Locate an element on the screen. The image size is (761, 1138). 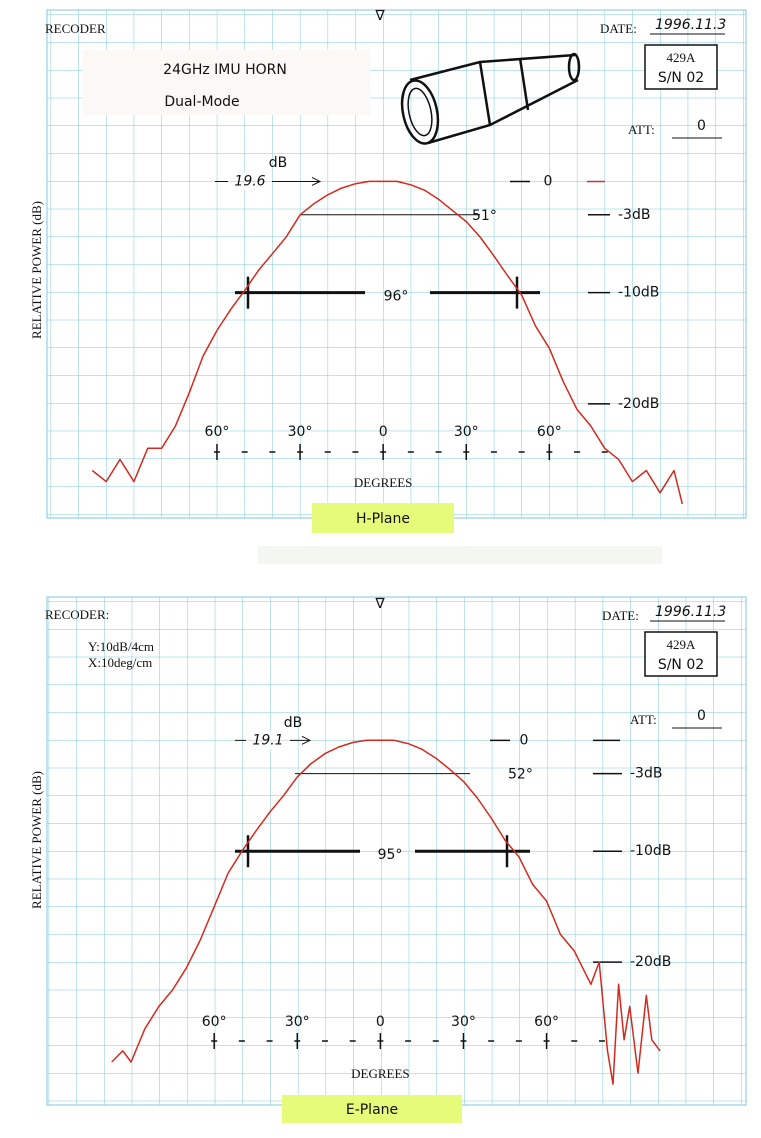
plane-label: H-Plane is located at coordinates (383, 519).